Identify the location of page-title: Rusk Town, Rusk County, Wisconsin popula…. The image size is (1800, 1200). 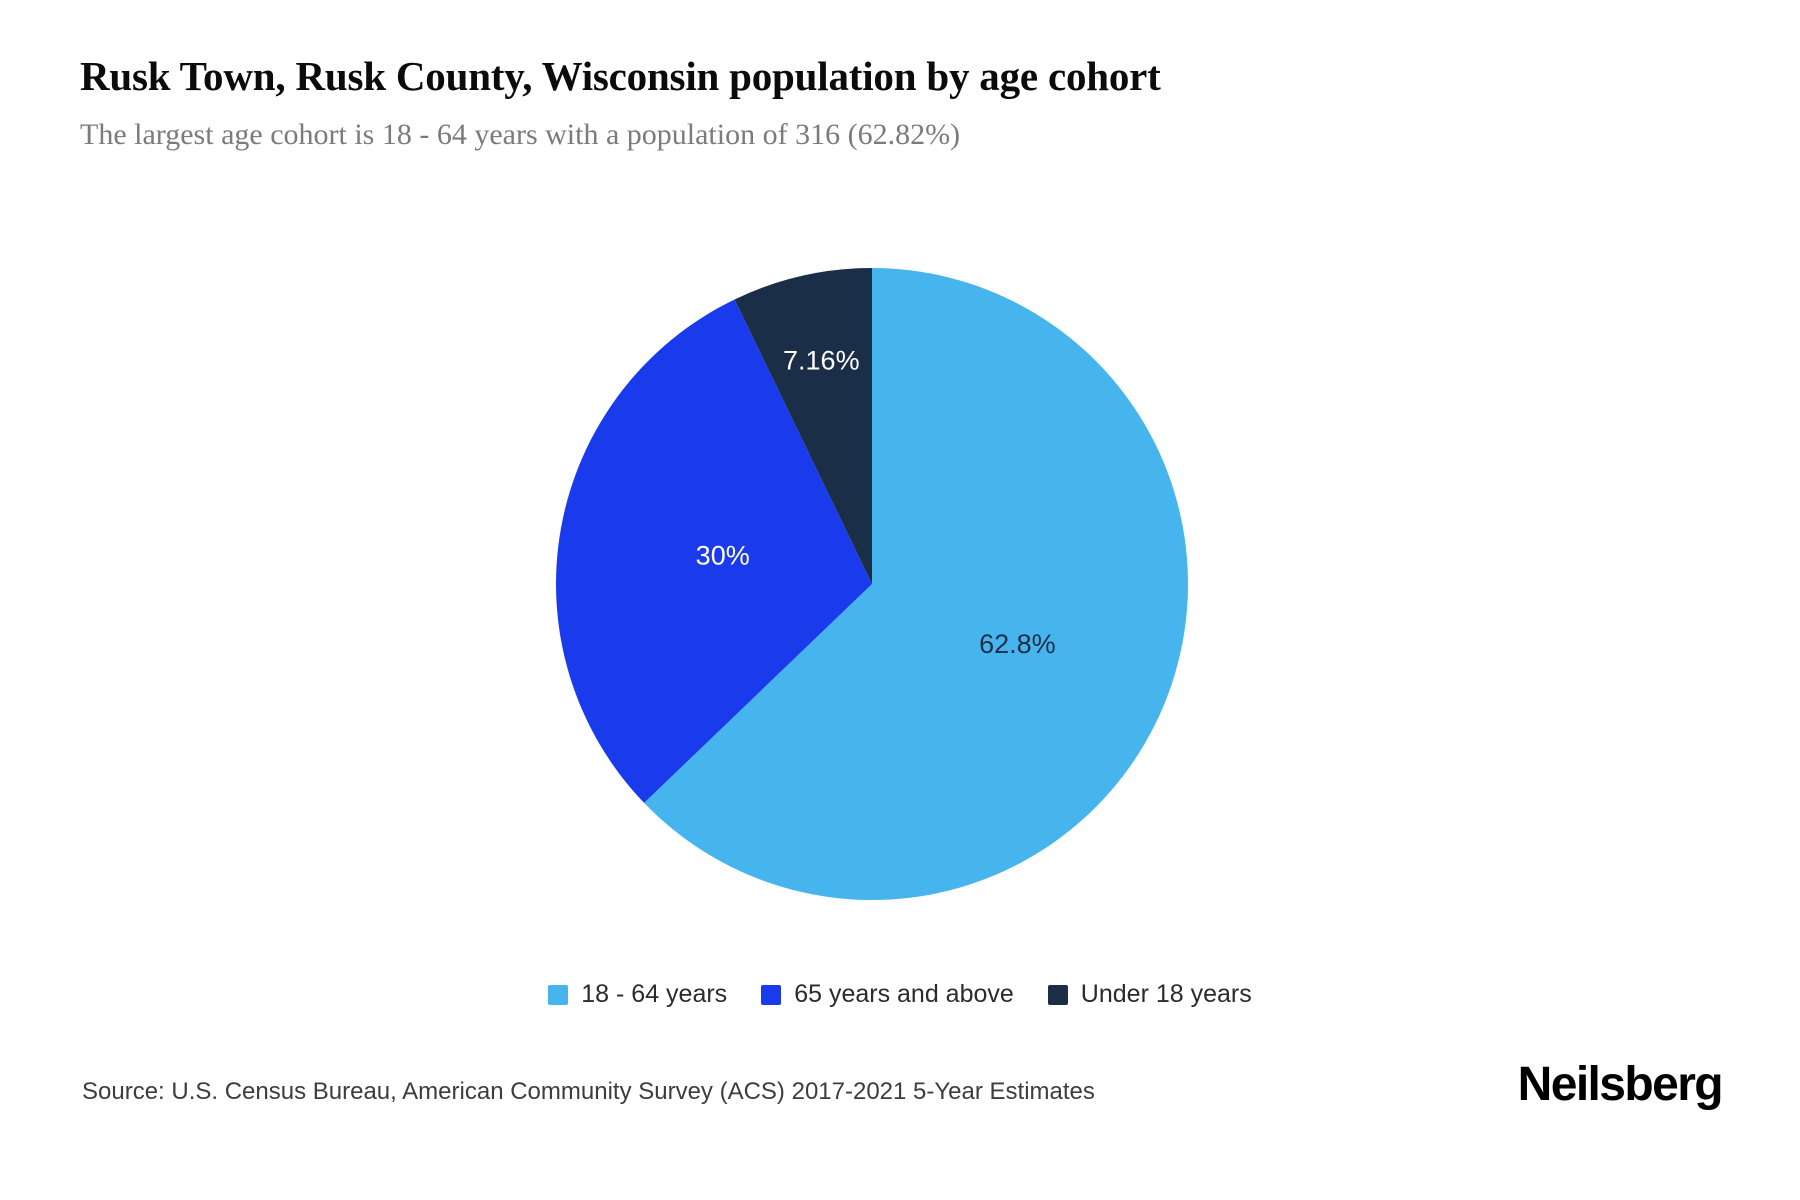
(620, 76).